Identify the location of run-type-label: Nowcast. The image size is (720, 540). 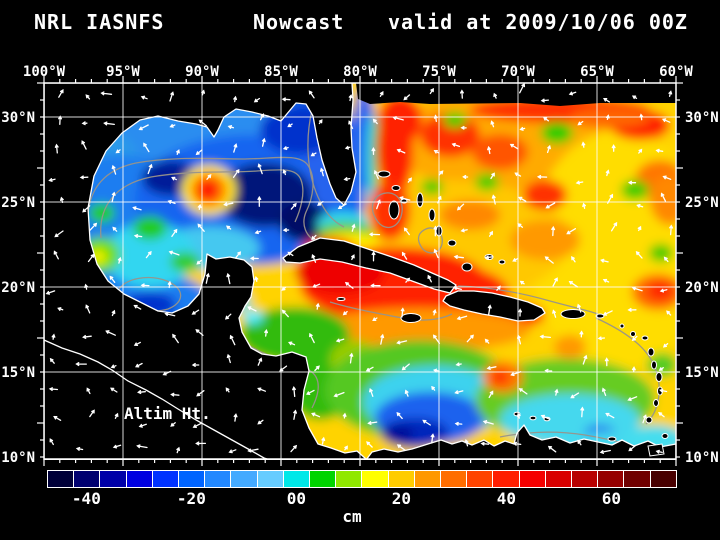
(299, 22).